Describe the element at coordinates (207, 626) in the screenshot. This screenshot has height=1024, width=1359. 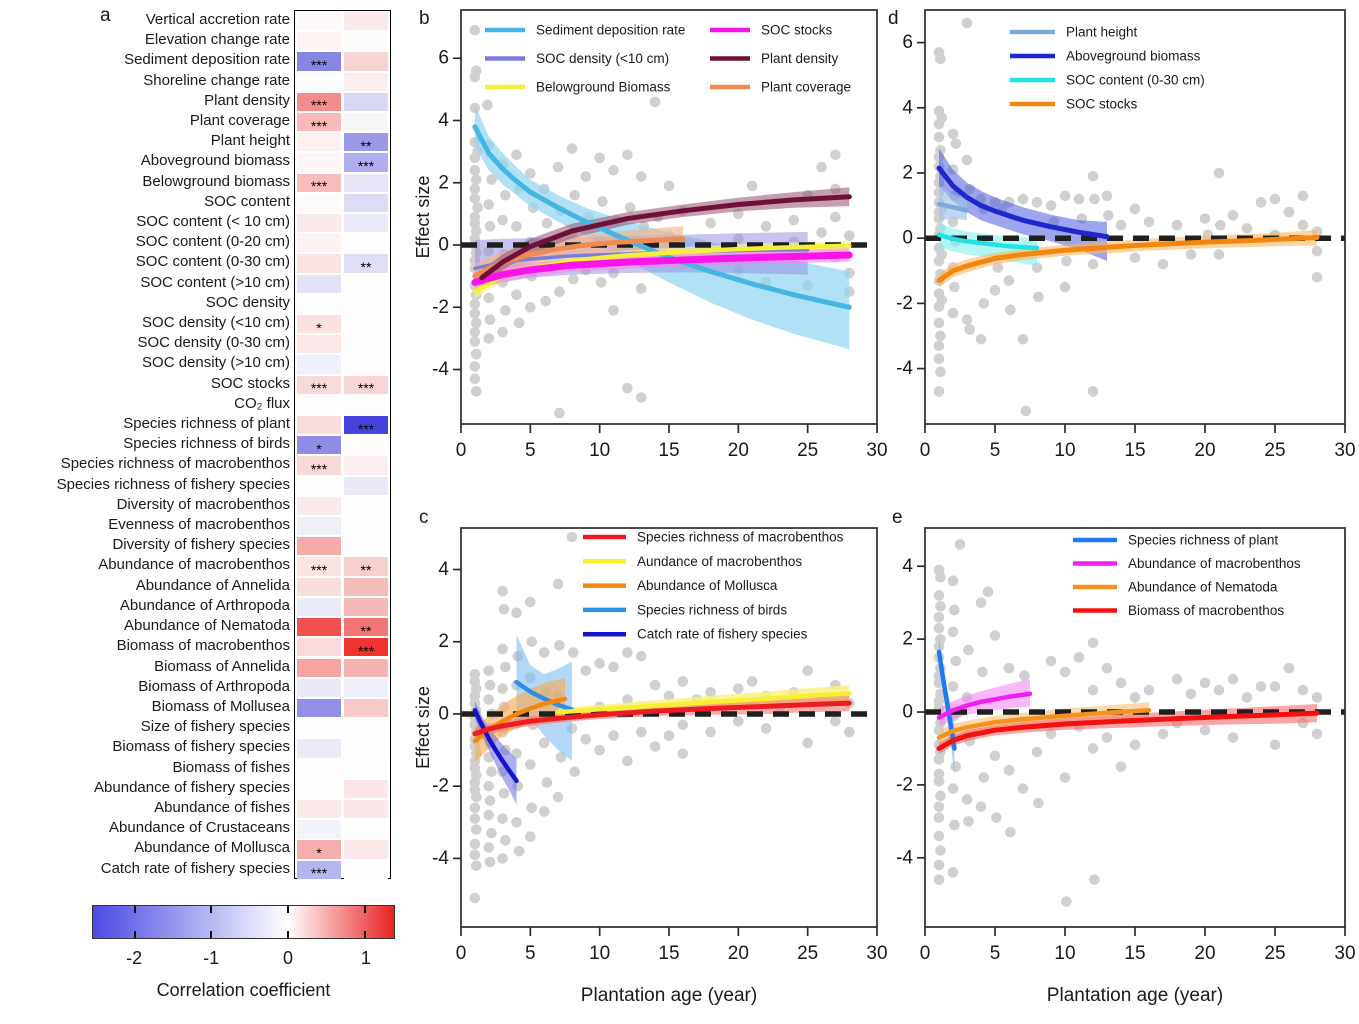
I see `heatmap-row-label: Abundance of Nematoda` at that location.